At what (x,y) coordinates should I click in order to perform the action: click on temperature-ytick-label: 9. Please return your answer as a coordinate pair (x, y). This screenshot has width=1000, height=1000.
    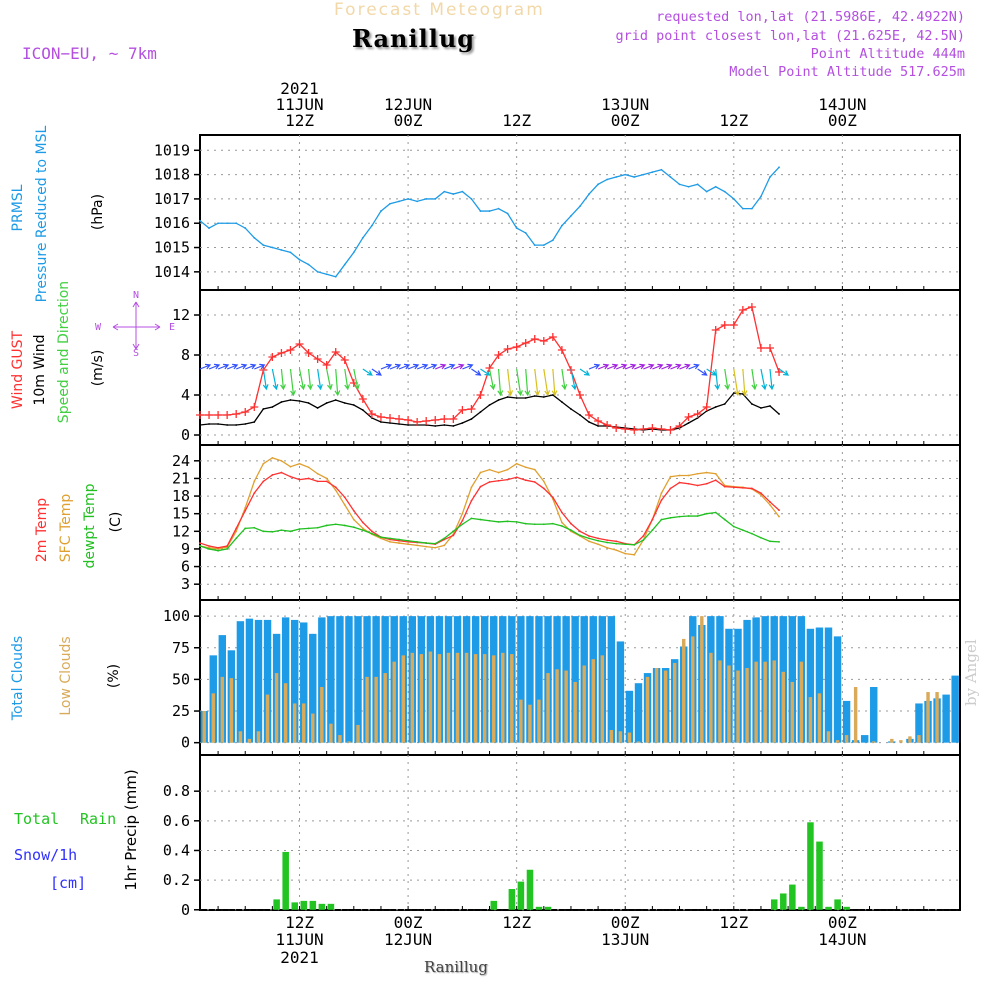
    Looking at the image, I should click on (185, 549).